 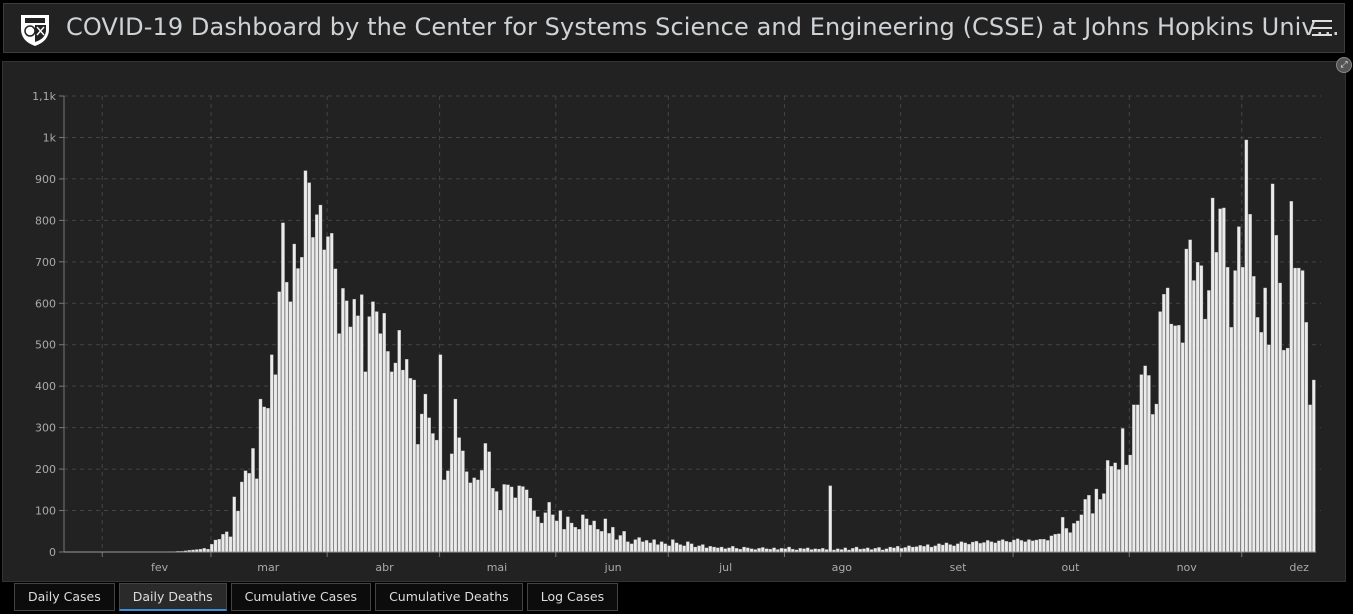 What do you see at coordinates (1299, 567) in the screenshot?
I see `x-tick-label: dez` at bounding box center [1299, 567].